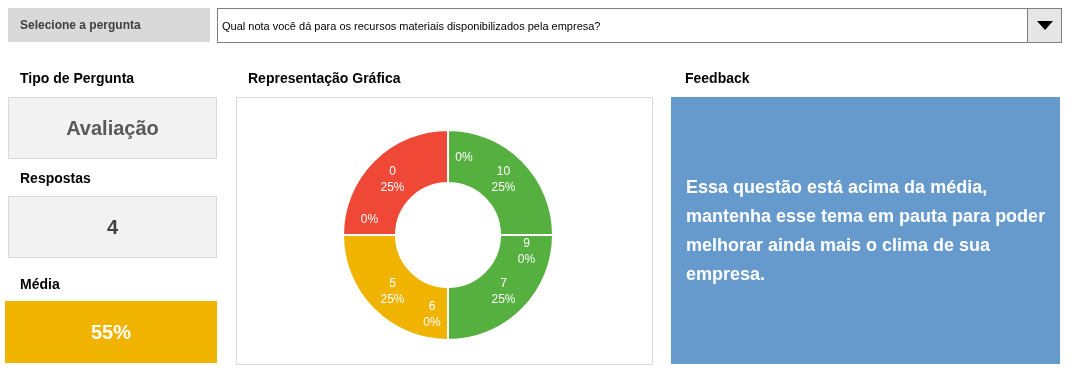  I want to click on text: Qual nota você dá para os recursos materiais disponibilizados pela empresa?, so click(411, 25).